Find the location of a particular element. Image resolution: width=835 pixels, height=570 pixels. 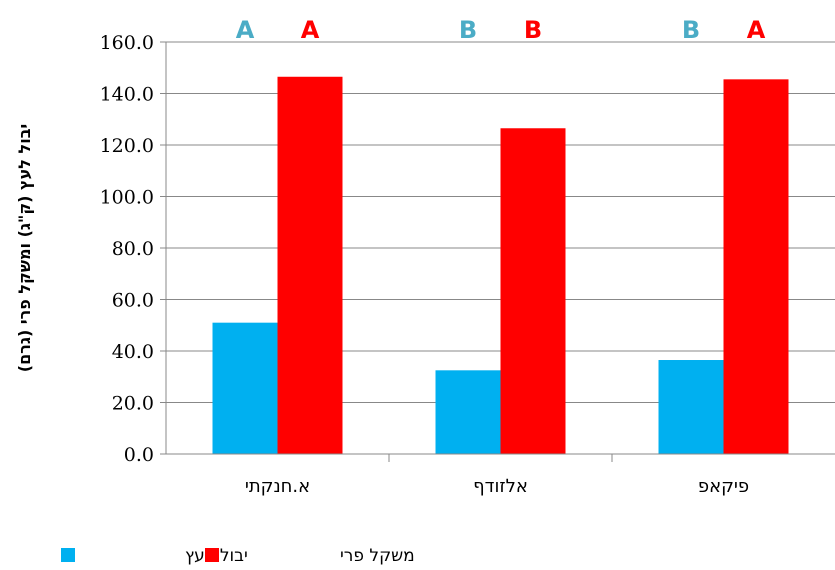

x-tick-label: אלזודף is located at coordinates (500, 486).